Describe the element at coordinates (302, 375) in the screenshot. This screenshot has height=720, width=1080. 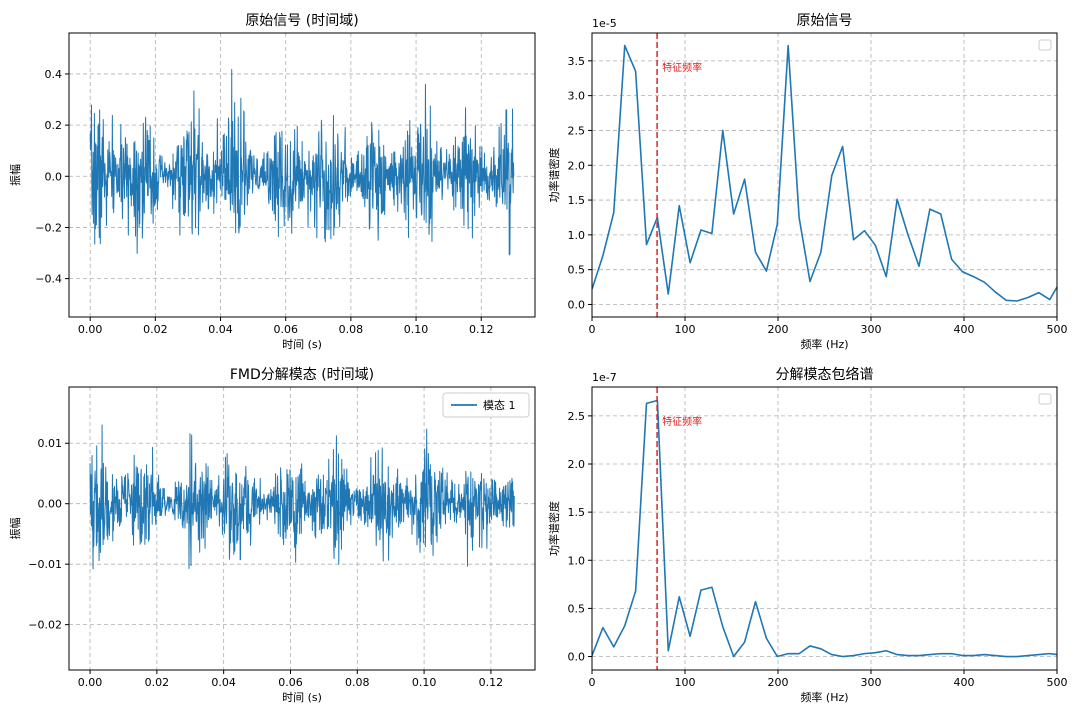
I see `chart-title: FMD分解模态 (时间域)` at that location.